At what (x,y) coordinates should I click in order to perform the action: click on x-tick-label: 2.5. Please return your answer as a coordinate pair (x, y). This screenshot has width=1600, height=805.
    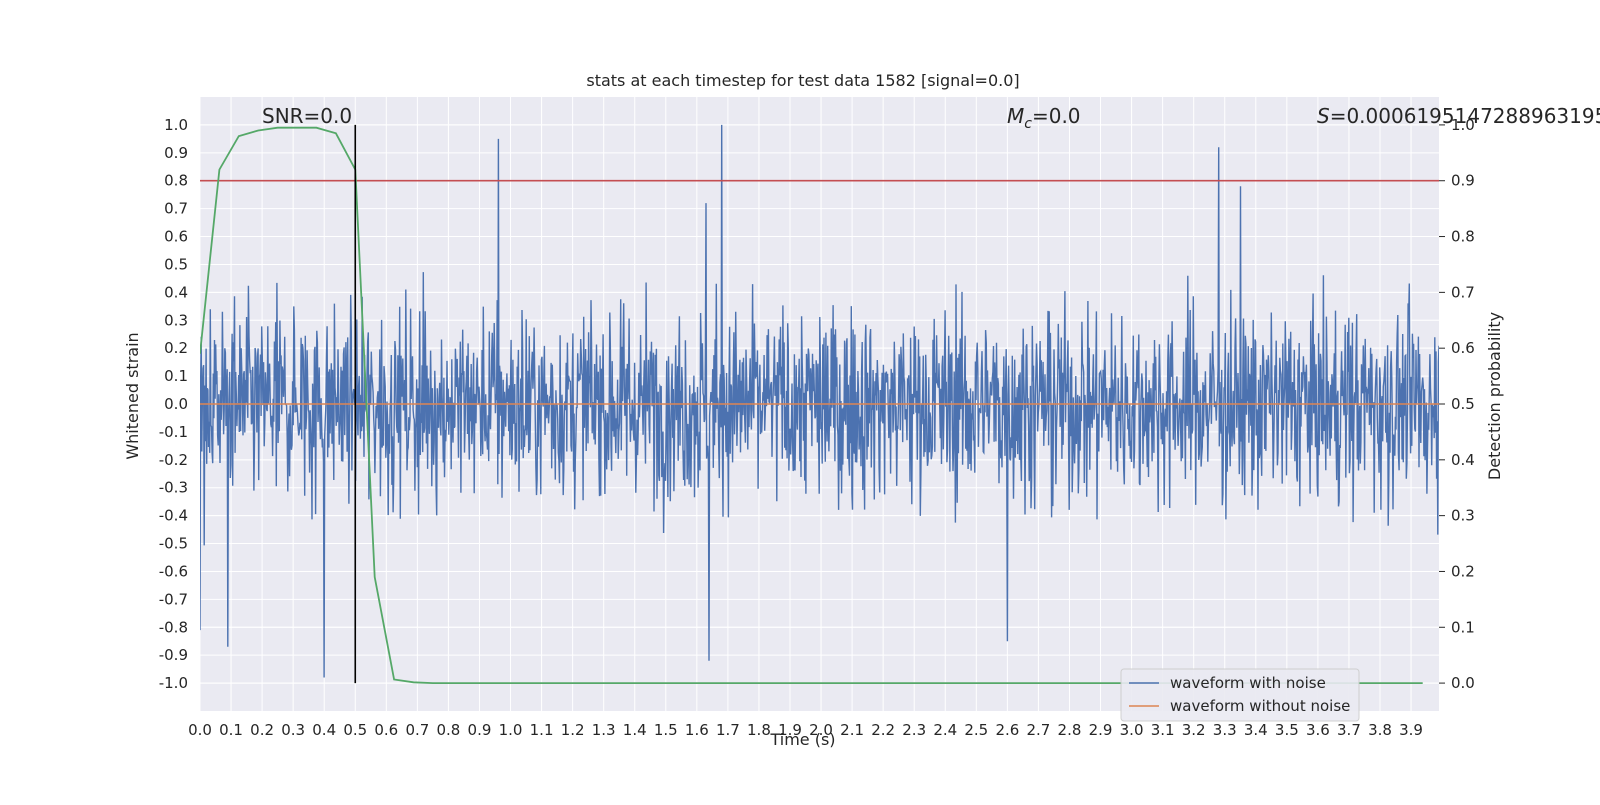
    Looking at the image, I should click on (976, 730).